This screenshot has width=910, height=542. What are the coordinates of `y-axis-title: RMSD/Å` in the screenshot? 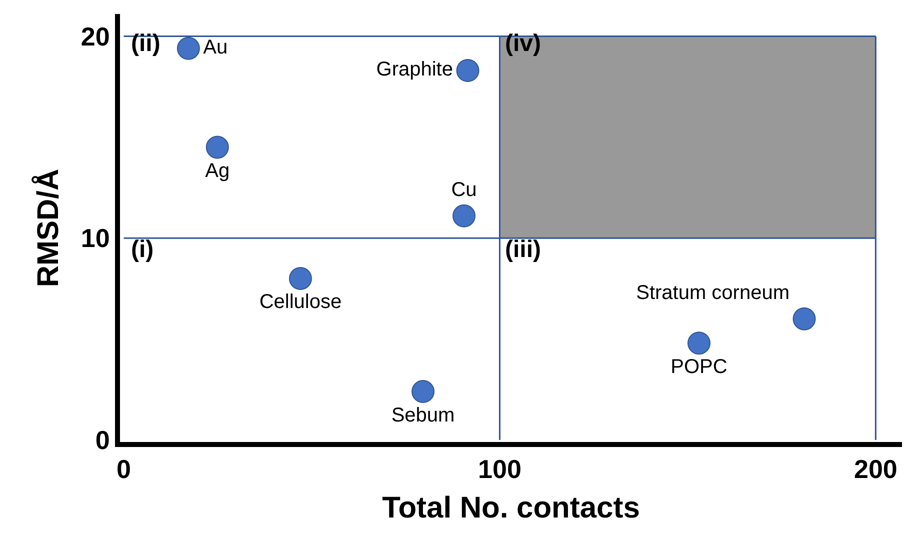 It's located at (47, 228).